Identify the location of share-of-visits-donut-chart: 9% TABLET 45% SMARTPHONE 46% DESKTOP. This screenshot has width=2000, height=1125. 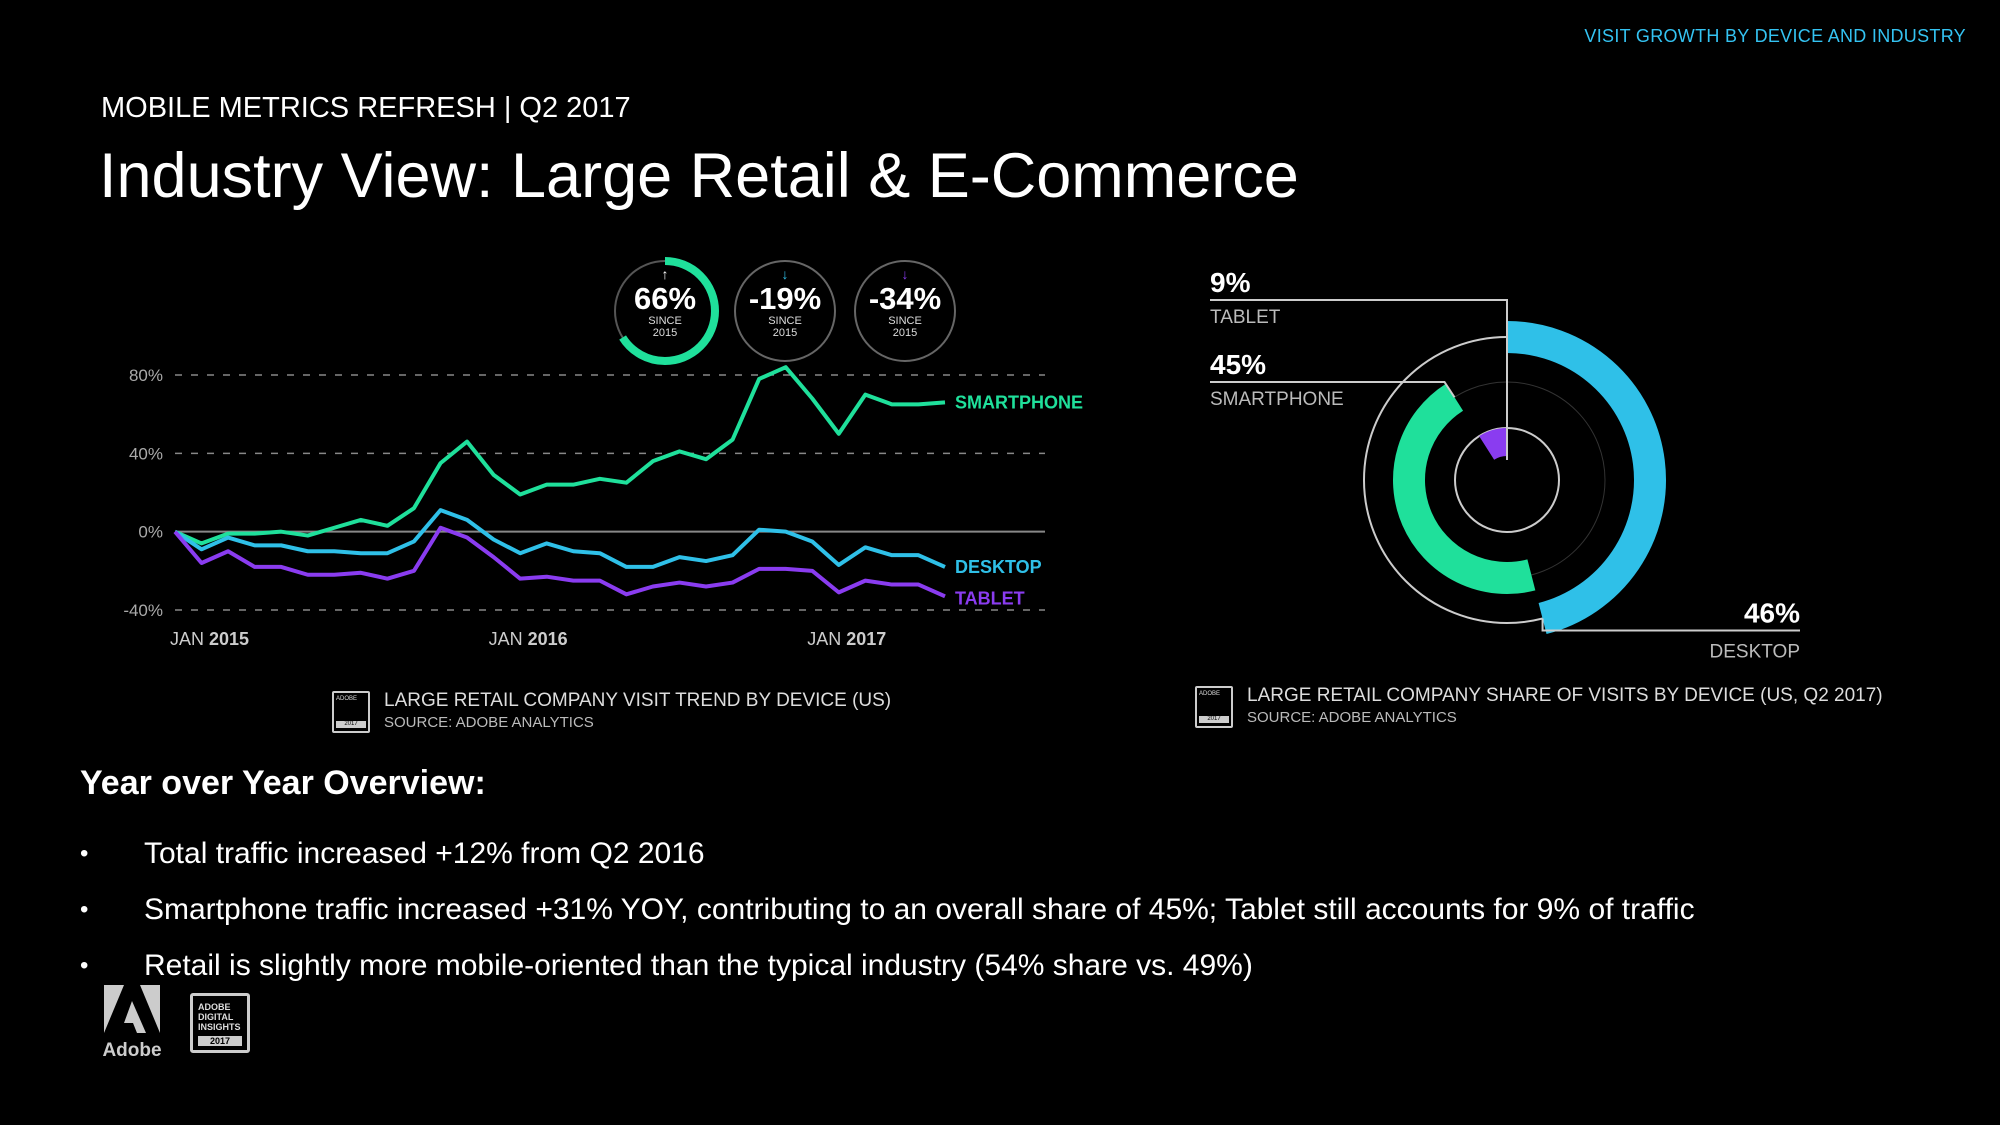
(1505, 465).